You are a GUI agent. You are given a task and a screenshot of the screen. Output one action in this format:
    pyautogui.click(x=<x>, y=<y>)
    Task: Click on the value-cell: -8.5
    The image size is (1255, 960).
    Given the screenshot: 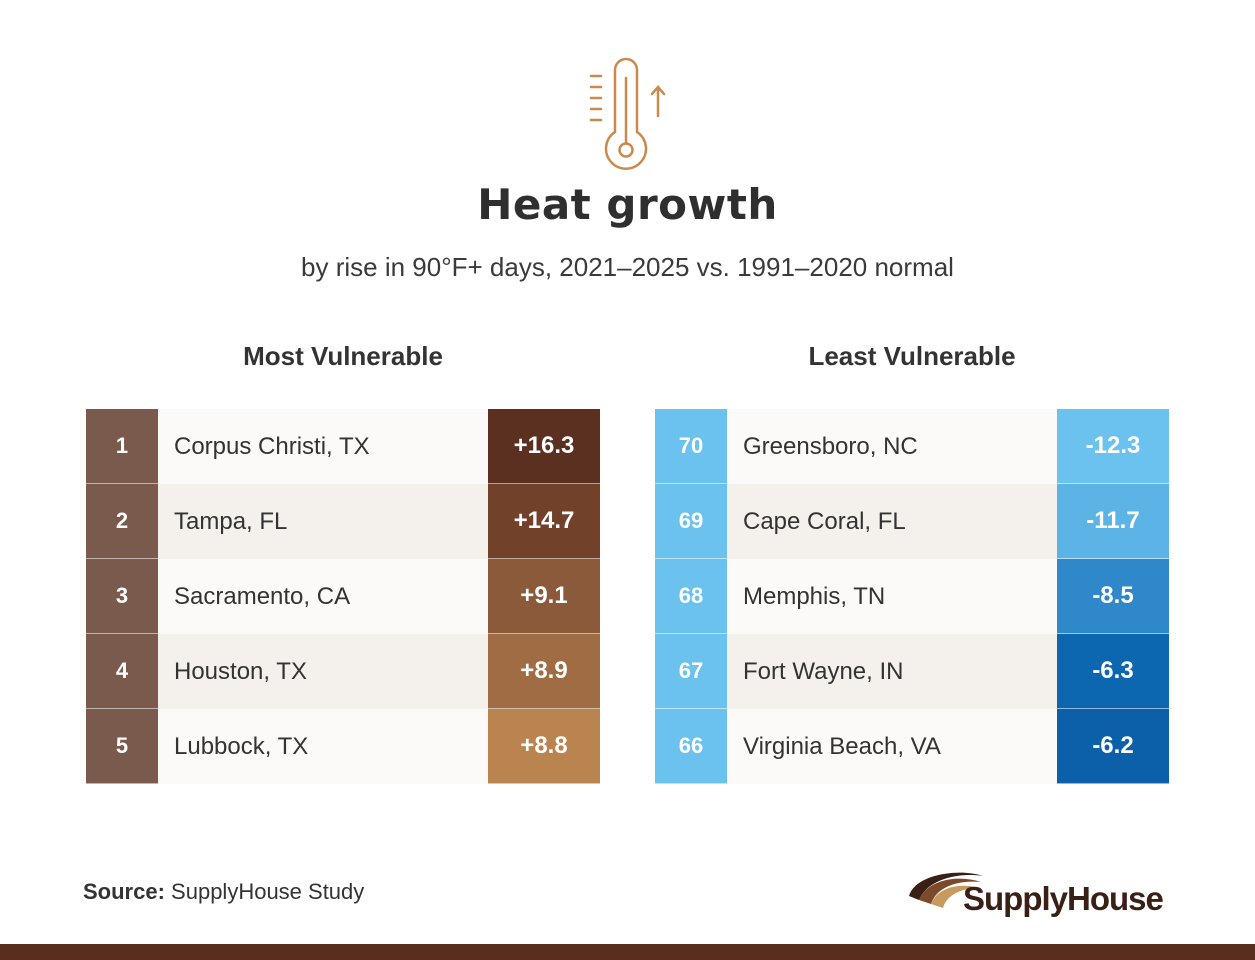 What is the action you would take?
    pyautogui.click(x=1113, y=596)
    